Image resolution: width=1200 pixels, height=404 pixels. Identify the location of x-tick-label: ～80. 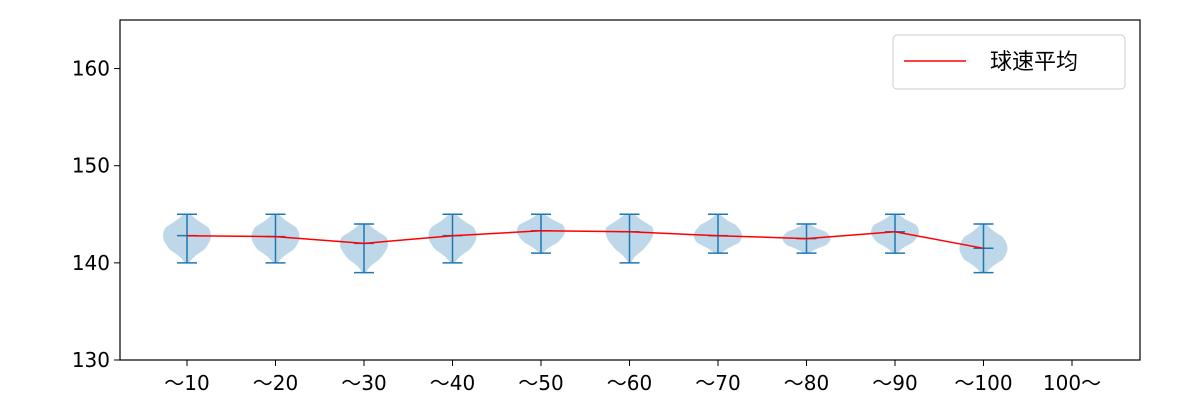
(806, 383).